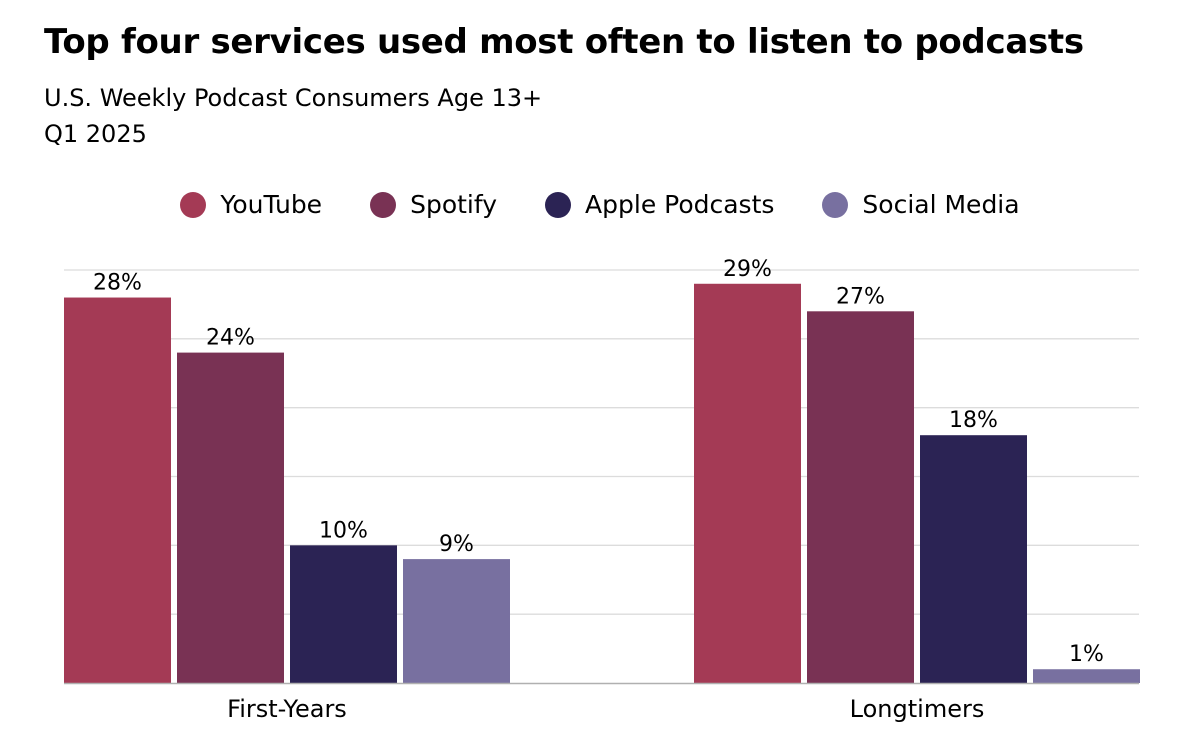  I want to click on category-label: First-Years, so click(287, 709).